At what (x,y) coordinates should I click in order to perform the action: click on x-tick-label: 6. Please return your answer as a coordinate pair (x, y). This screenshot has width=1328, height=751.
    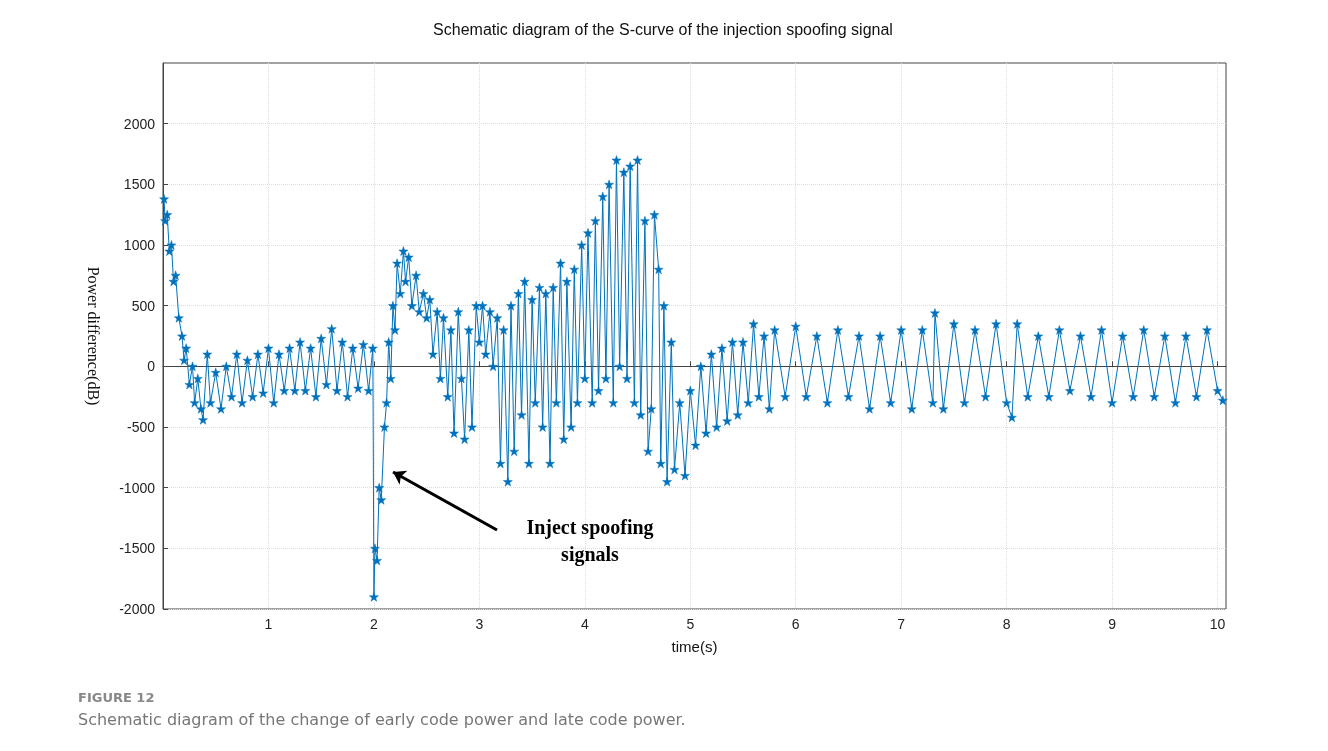
    Looking at the image, I should click on (795, 624).